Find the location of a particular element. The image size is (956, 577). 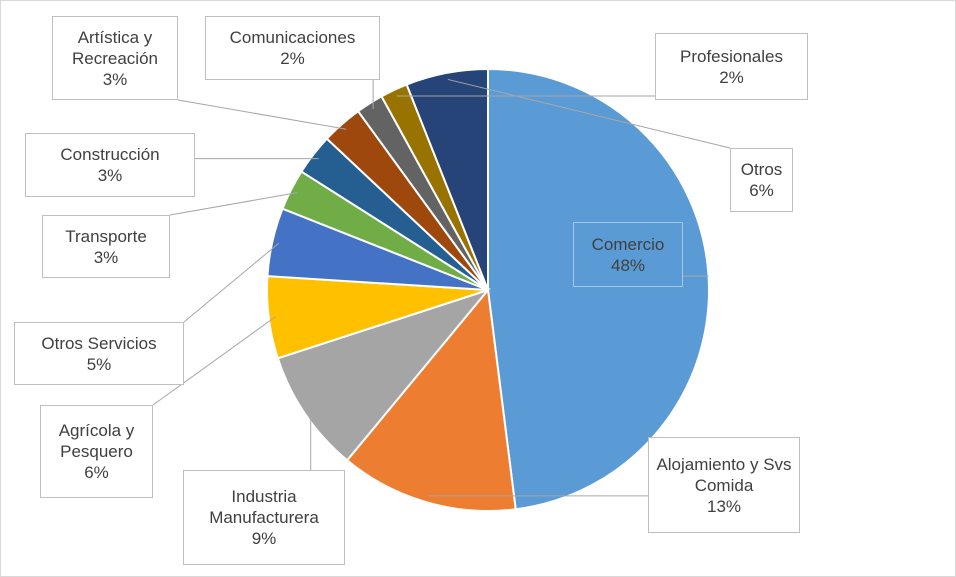

data-label: Profesionales 2% is located at coordinates (731, 66).